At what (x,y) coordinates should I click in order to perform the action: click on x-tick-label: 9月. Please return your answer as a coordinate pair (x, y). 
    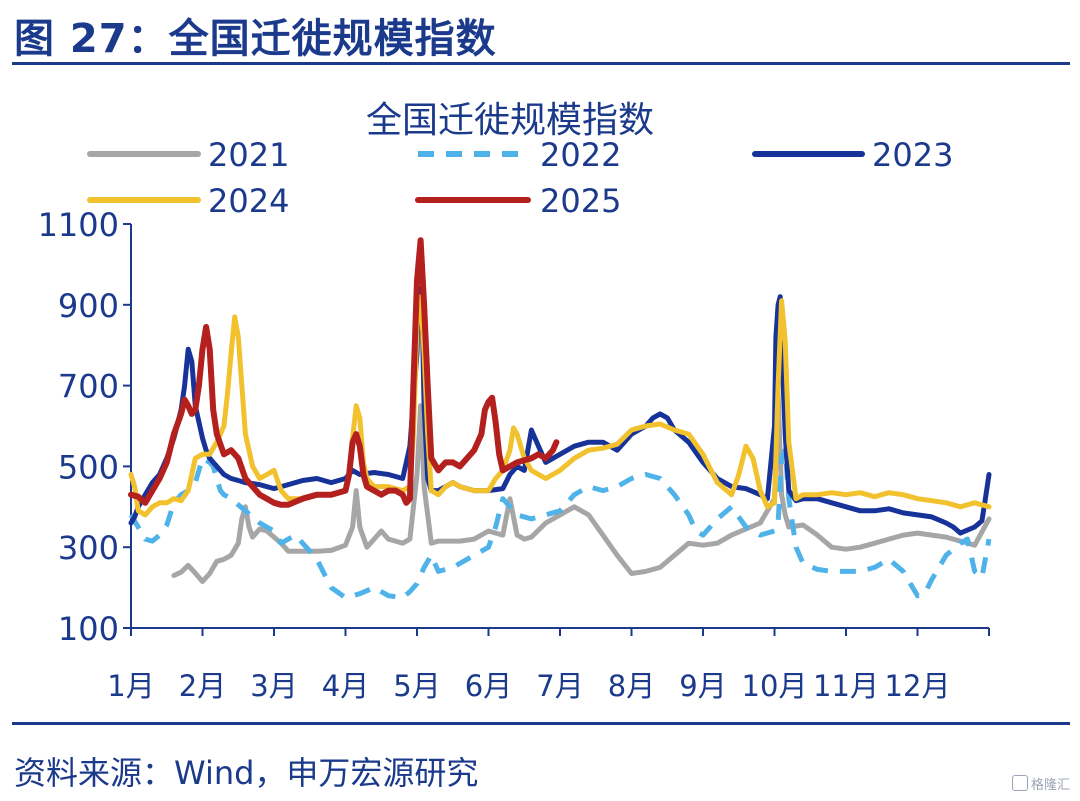
    Looking at the image, I should click on (702, 686).